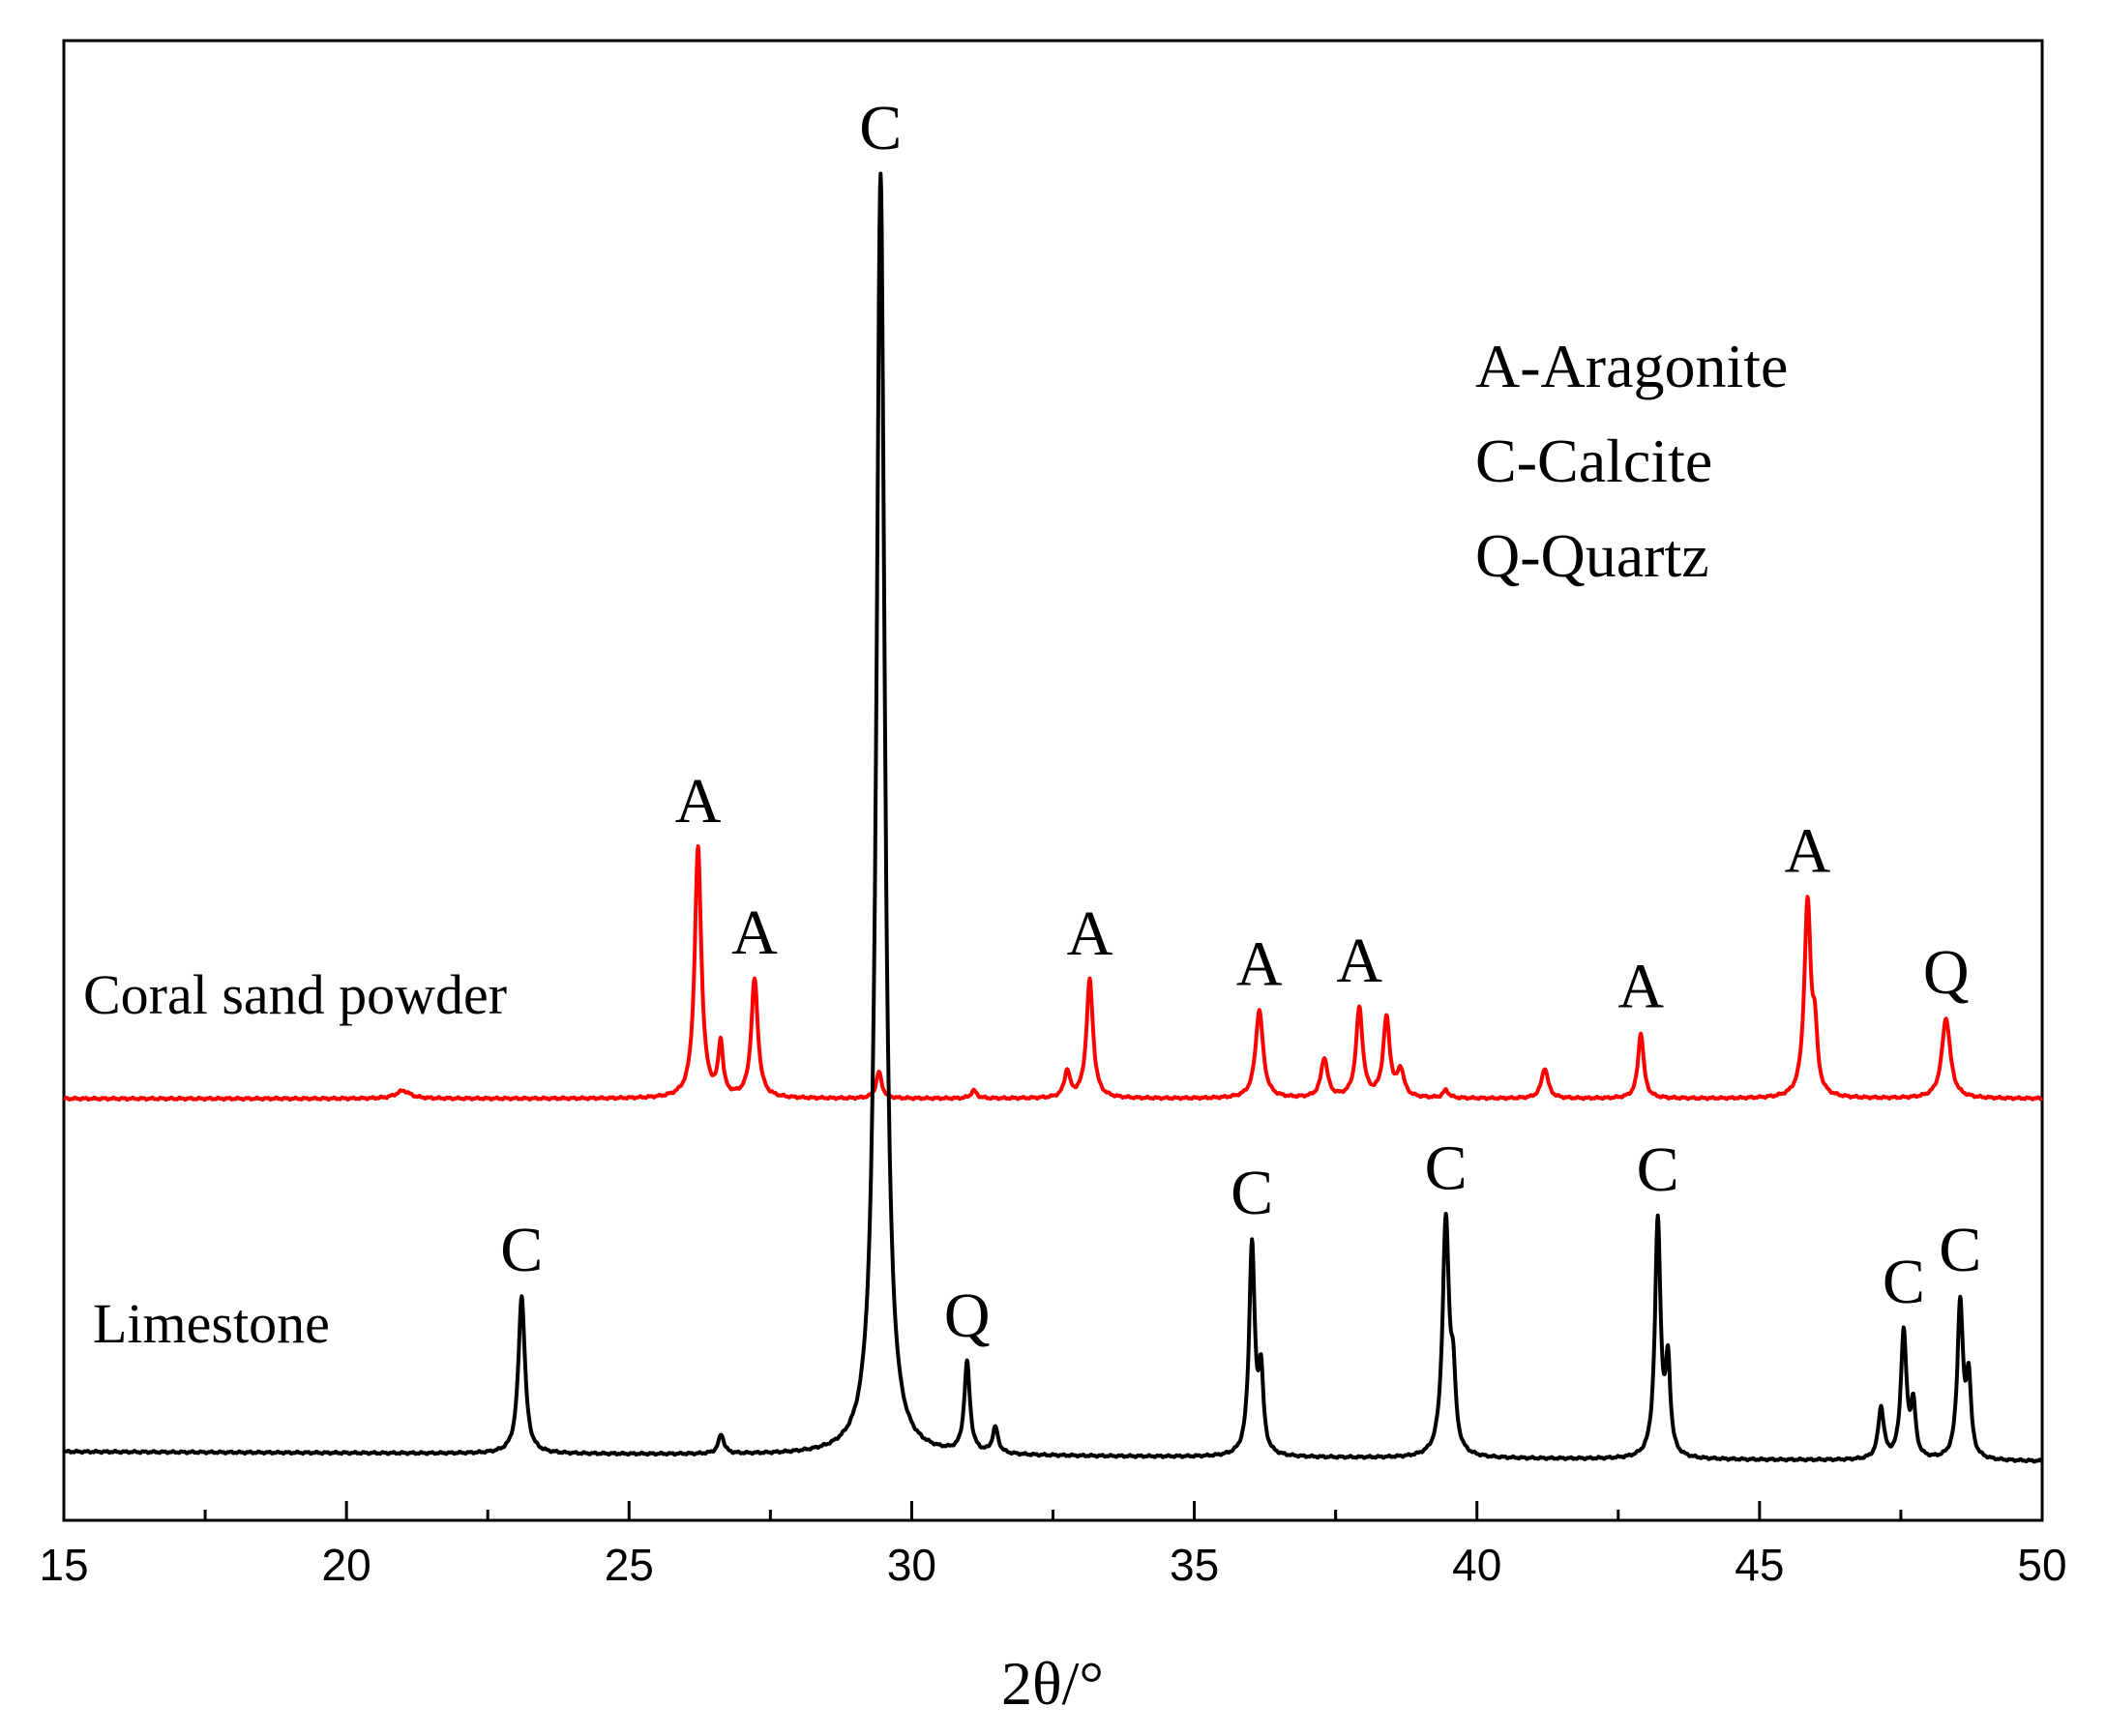  What do you see at coordinates (1476, 1565) in the screenshot?
I see `x-tick-label: 40` at bounding box center [1476, 1565].